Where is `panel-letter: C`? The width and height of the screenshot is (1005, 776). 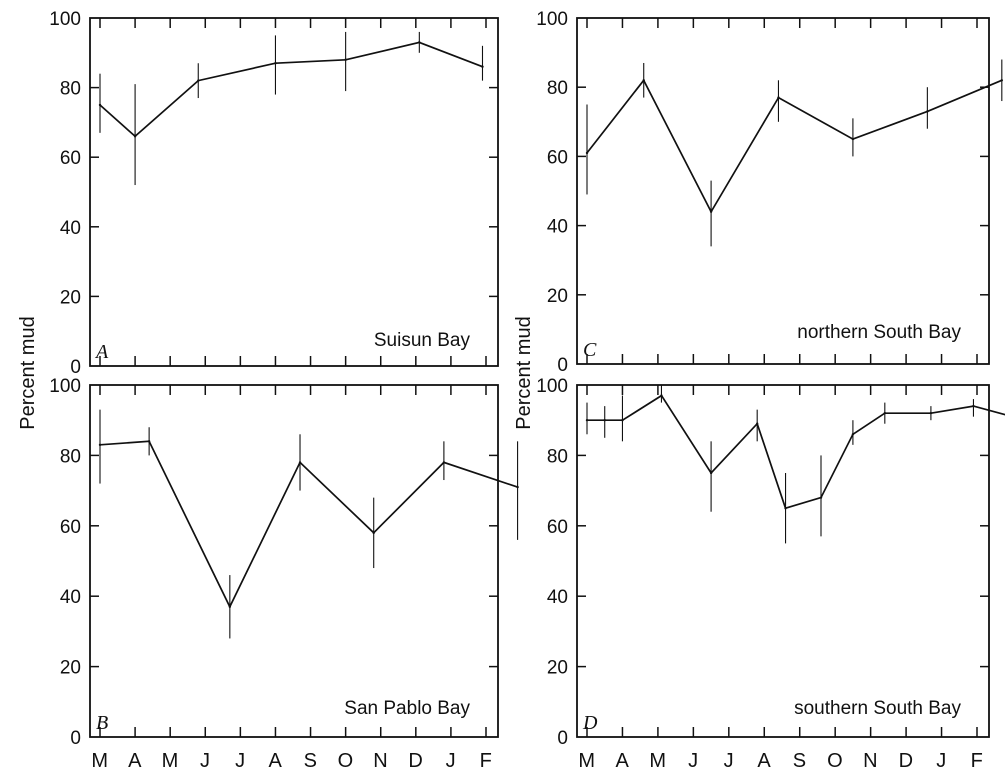
panel-letter: C is located at coordinates (590, 350).